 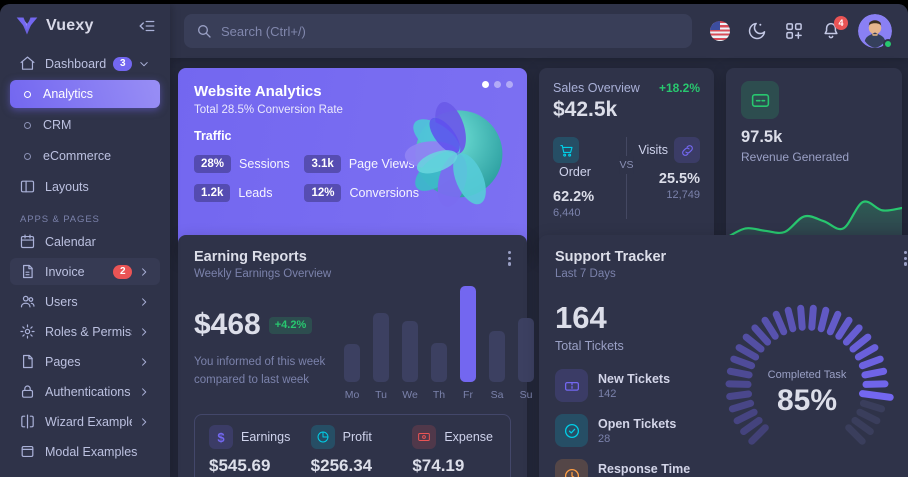 What do you see at coordinates (381, 395) in the screenshot?
I see `bar-label: Tu` at bounding box center [381, 395].